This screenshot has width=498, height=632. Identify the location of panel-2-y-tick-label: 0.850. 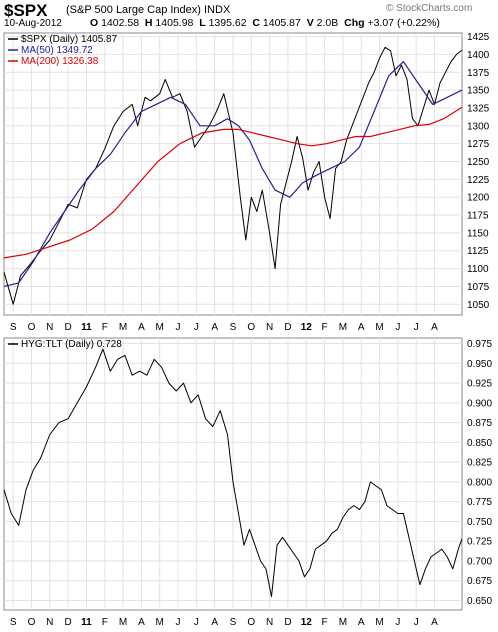
(479, 443).